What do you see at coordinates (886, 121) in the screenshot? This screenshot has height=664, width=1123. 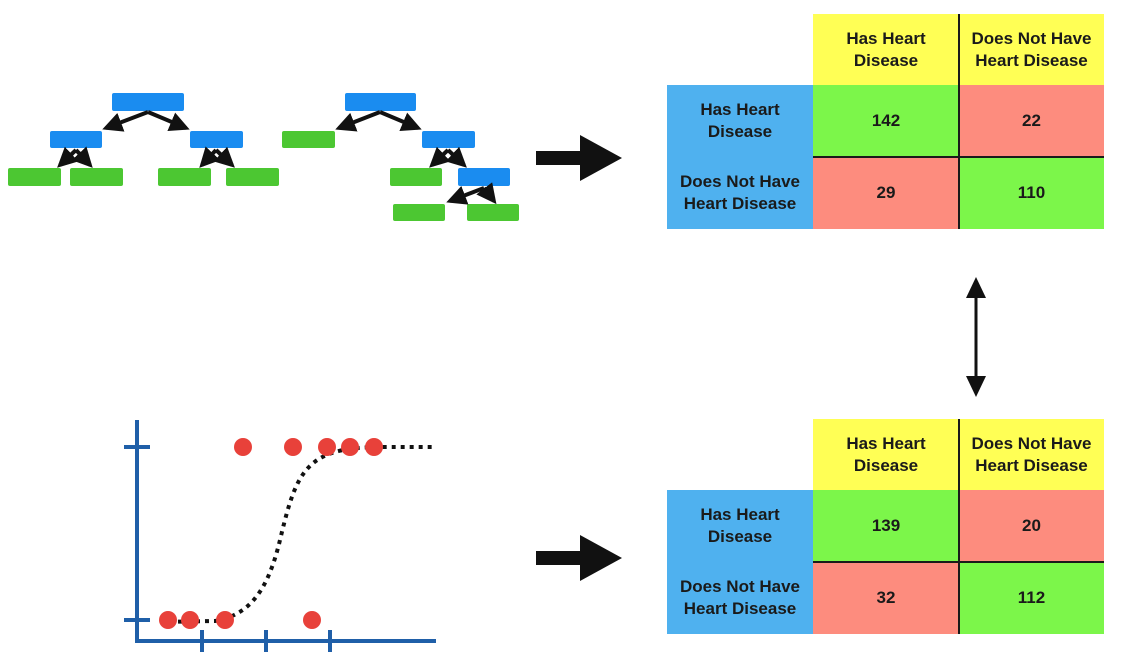 I see `true-positive-cell: 142` at bounding box center [886, 121].